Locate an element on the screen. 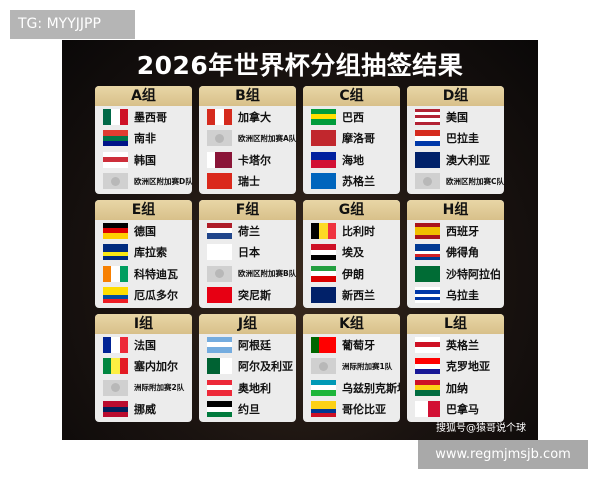  team-row: 韩国 is located at coordinates (143, 160).